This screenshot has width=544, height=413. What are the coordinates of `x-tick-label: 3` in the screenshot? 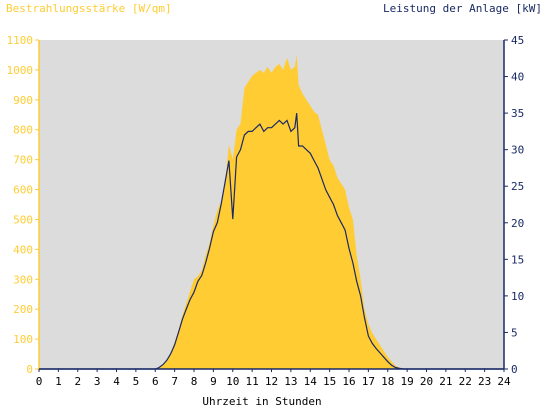 It's located at (97, 381).